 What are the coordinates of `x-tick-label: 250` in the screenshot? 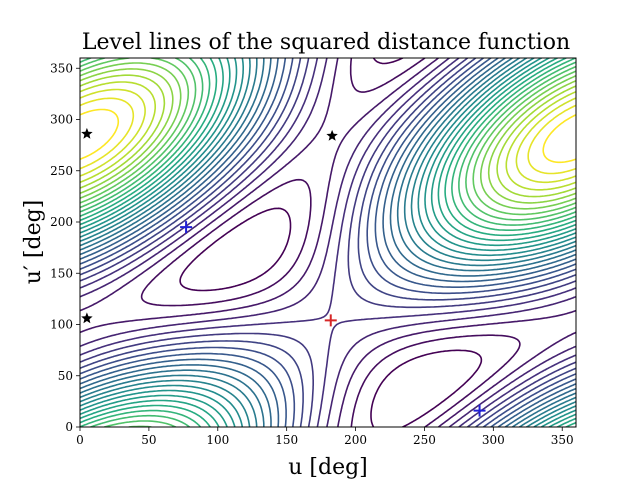 It's located at (424, 440).